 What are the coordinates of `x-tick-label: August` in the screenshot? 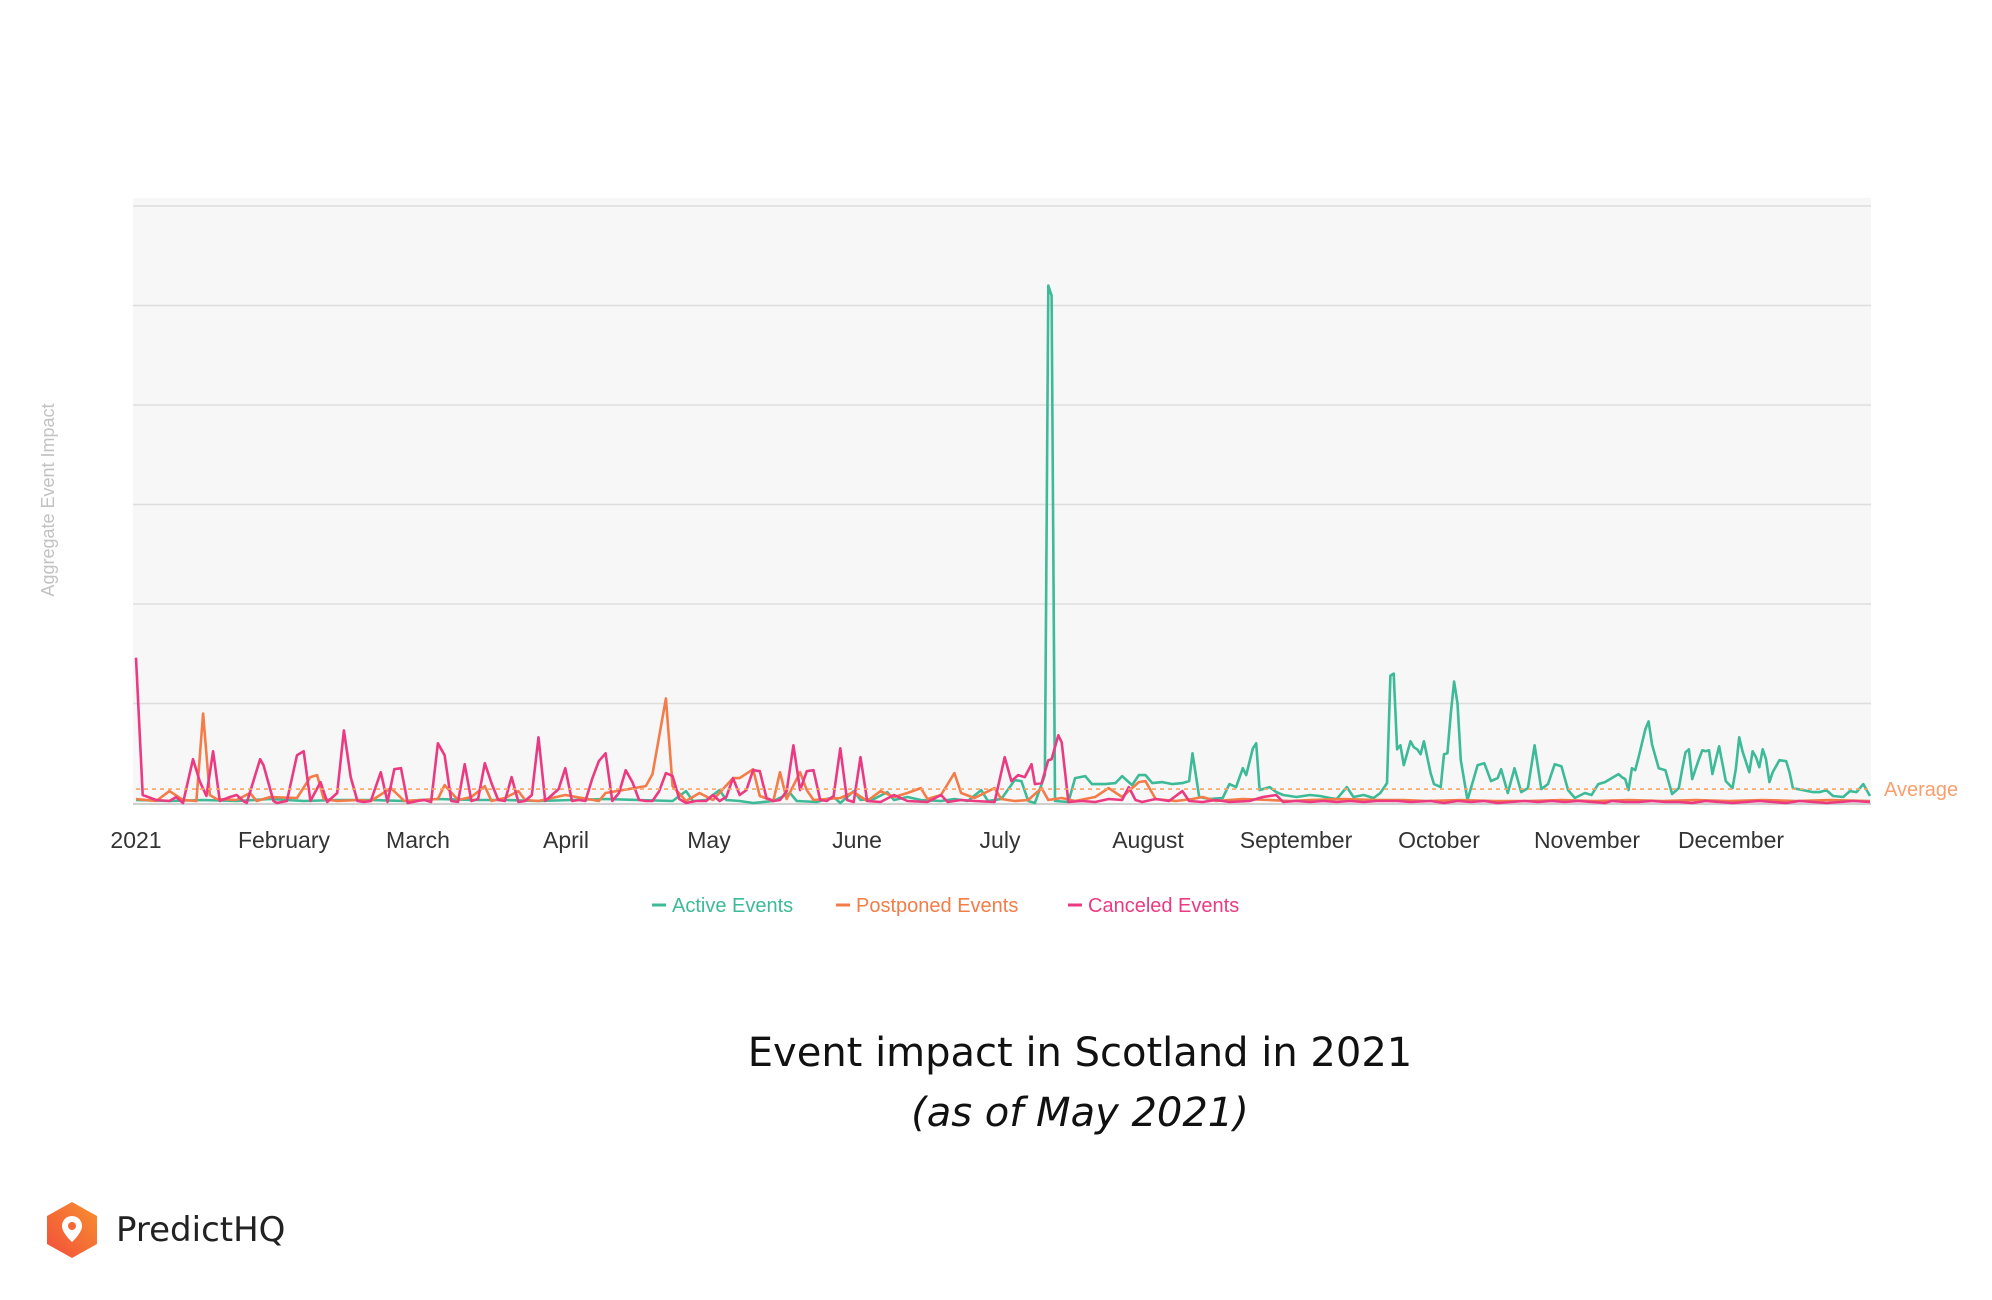 It's located at (1148, 840).